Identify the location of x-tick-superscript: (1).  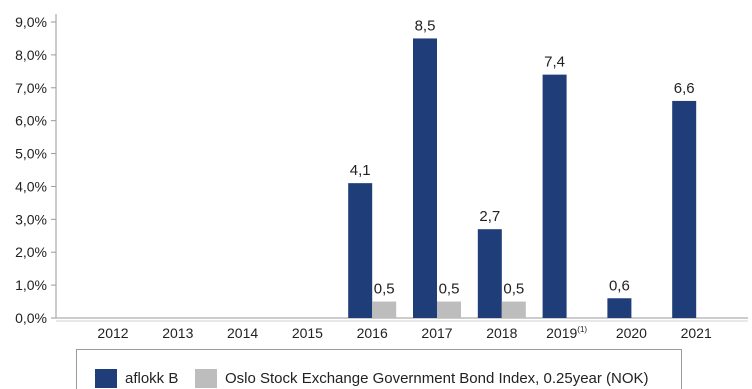
(582, 329).